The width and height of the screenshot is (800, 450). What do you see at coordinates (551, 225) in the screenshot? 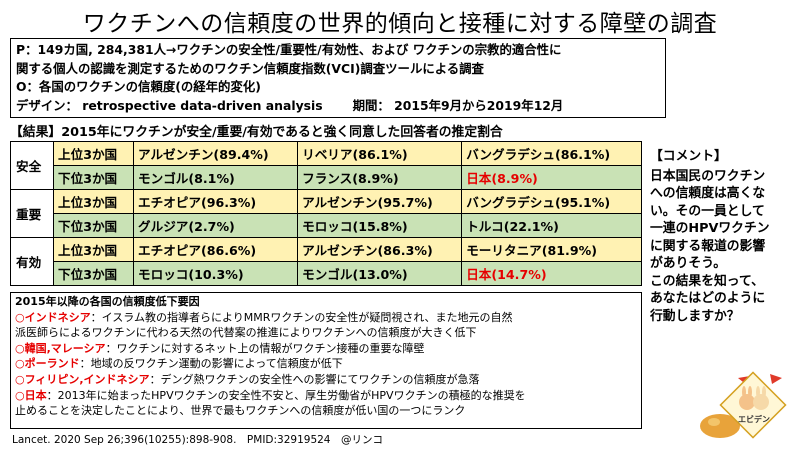
I see `table-cell: トルコ(22.1%)` at bounding box center [551, 225].